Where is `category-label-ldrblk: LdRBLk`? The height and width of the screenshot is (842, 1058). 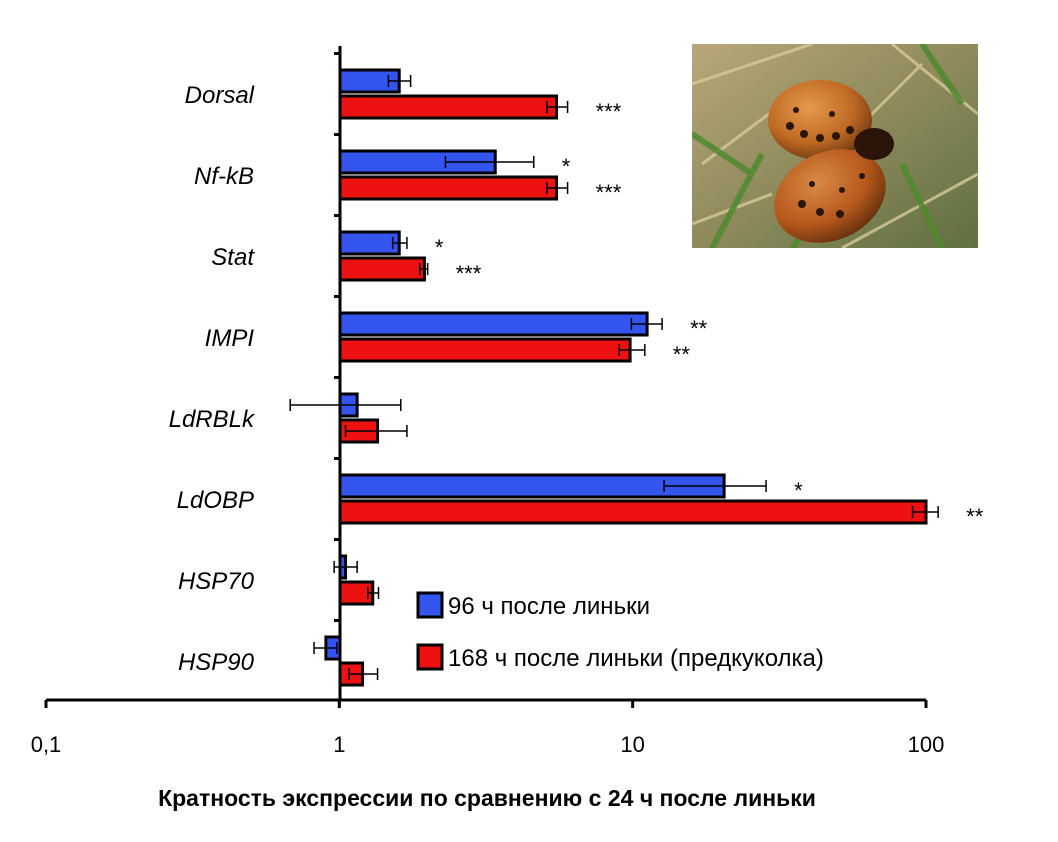 category-label-ldrblk: LdRBLk is located at coordinates (212, 419).